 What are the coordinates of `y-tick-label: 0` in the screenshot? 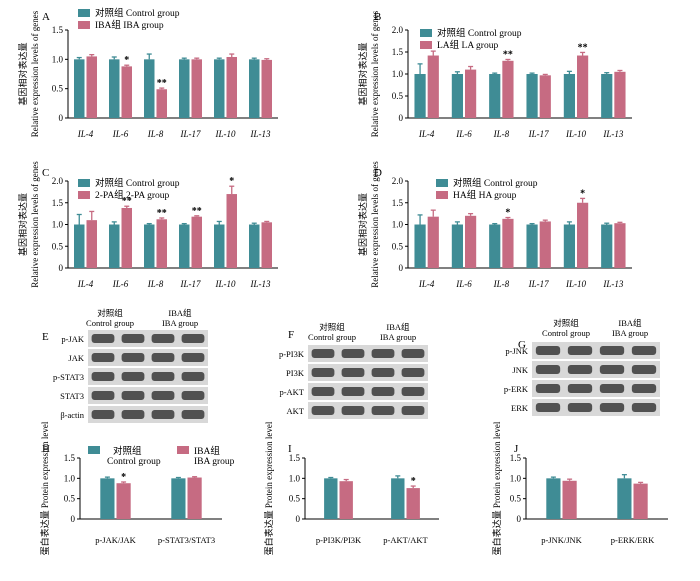 It's located at (298, 519).